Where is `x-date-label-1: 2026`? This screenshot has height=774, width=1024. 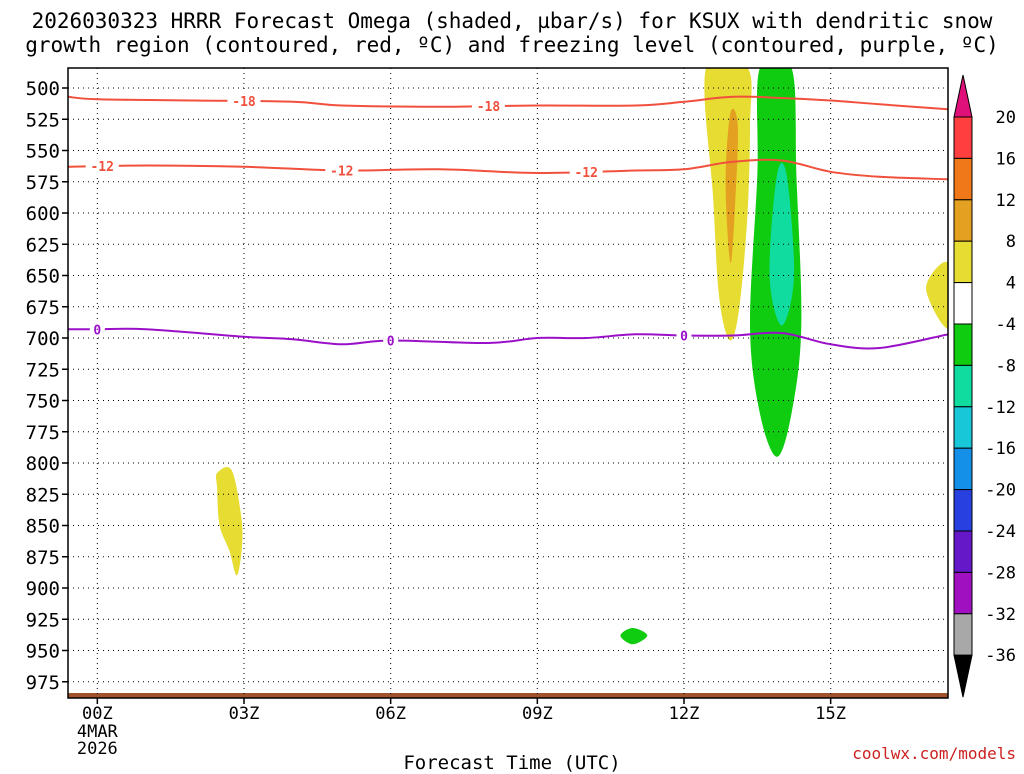 x-date-label-1: 2026 is located at coordinates (97, 749).